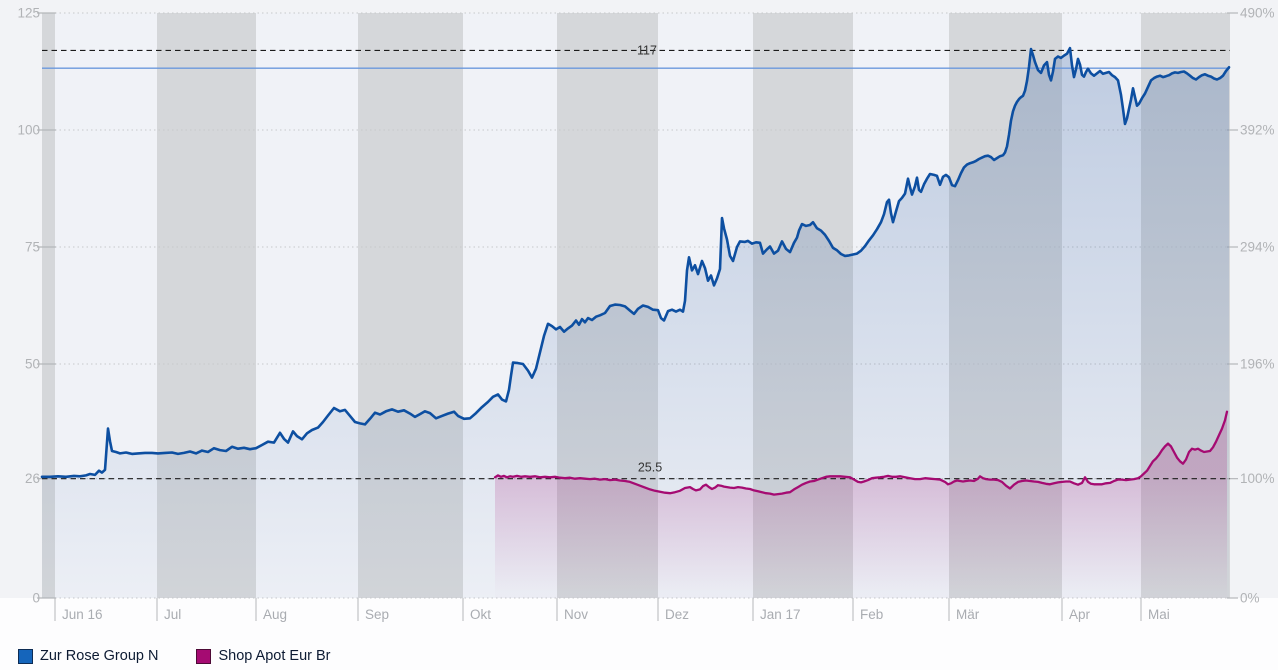 The width and height of the screenshot is (1278, 670). Describe the element at coordinates (25, 656) in the screenshot. I see `zur-rose-swatch-icon` at that location.